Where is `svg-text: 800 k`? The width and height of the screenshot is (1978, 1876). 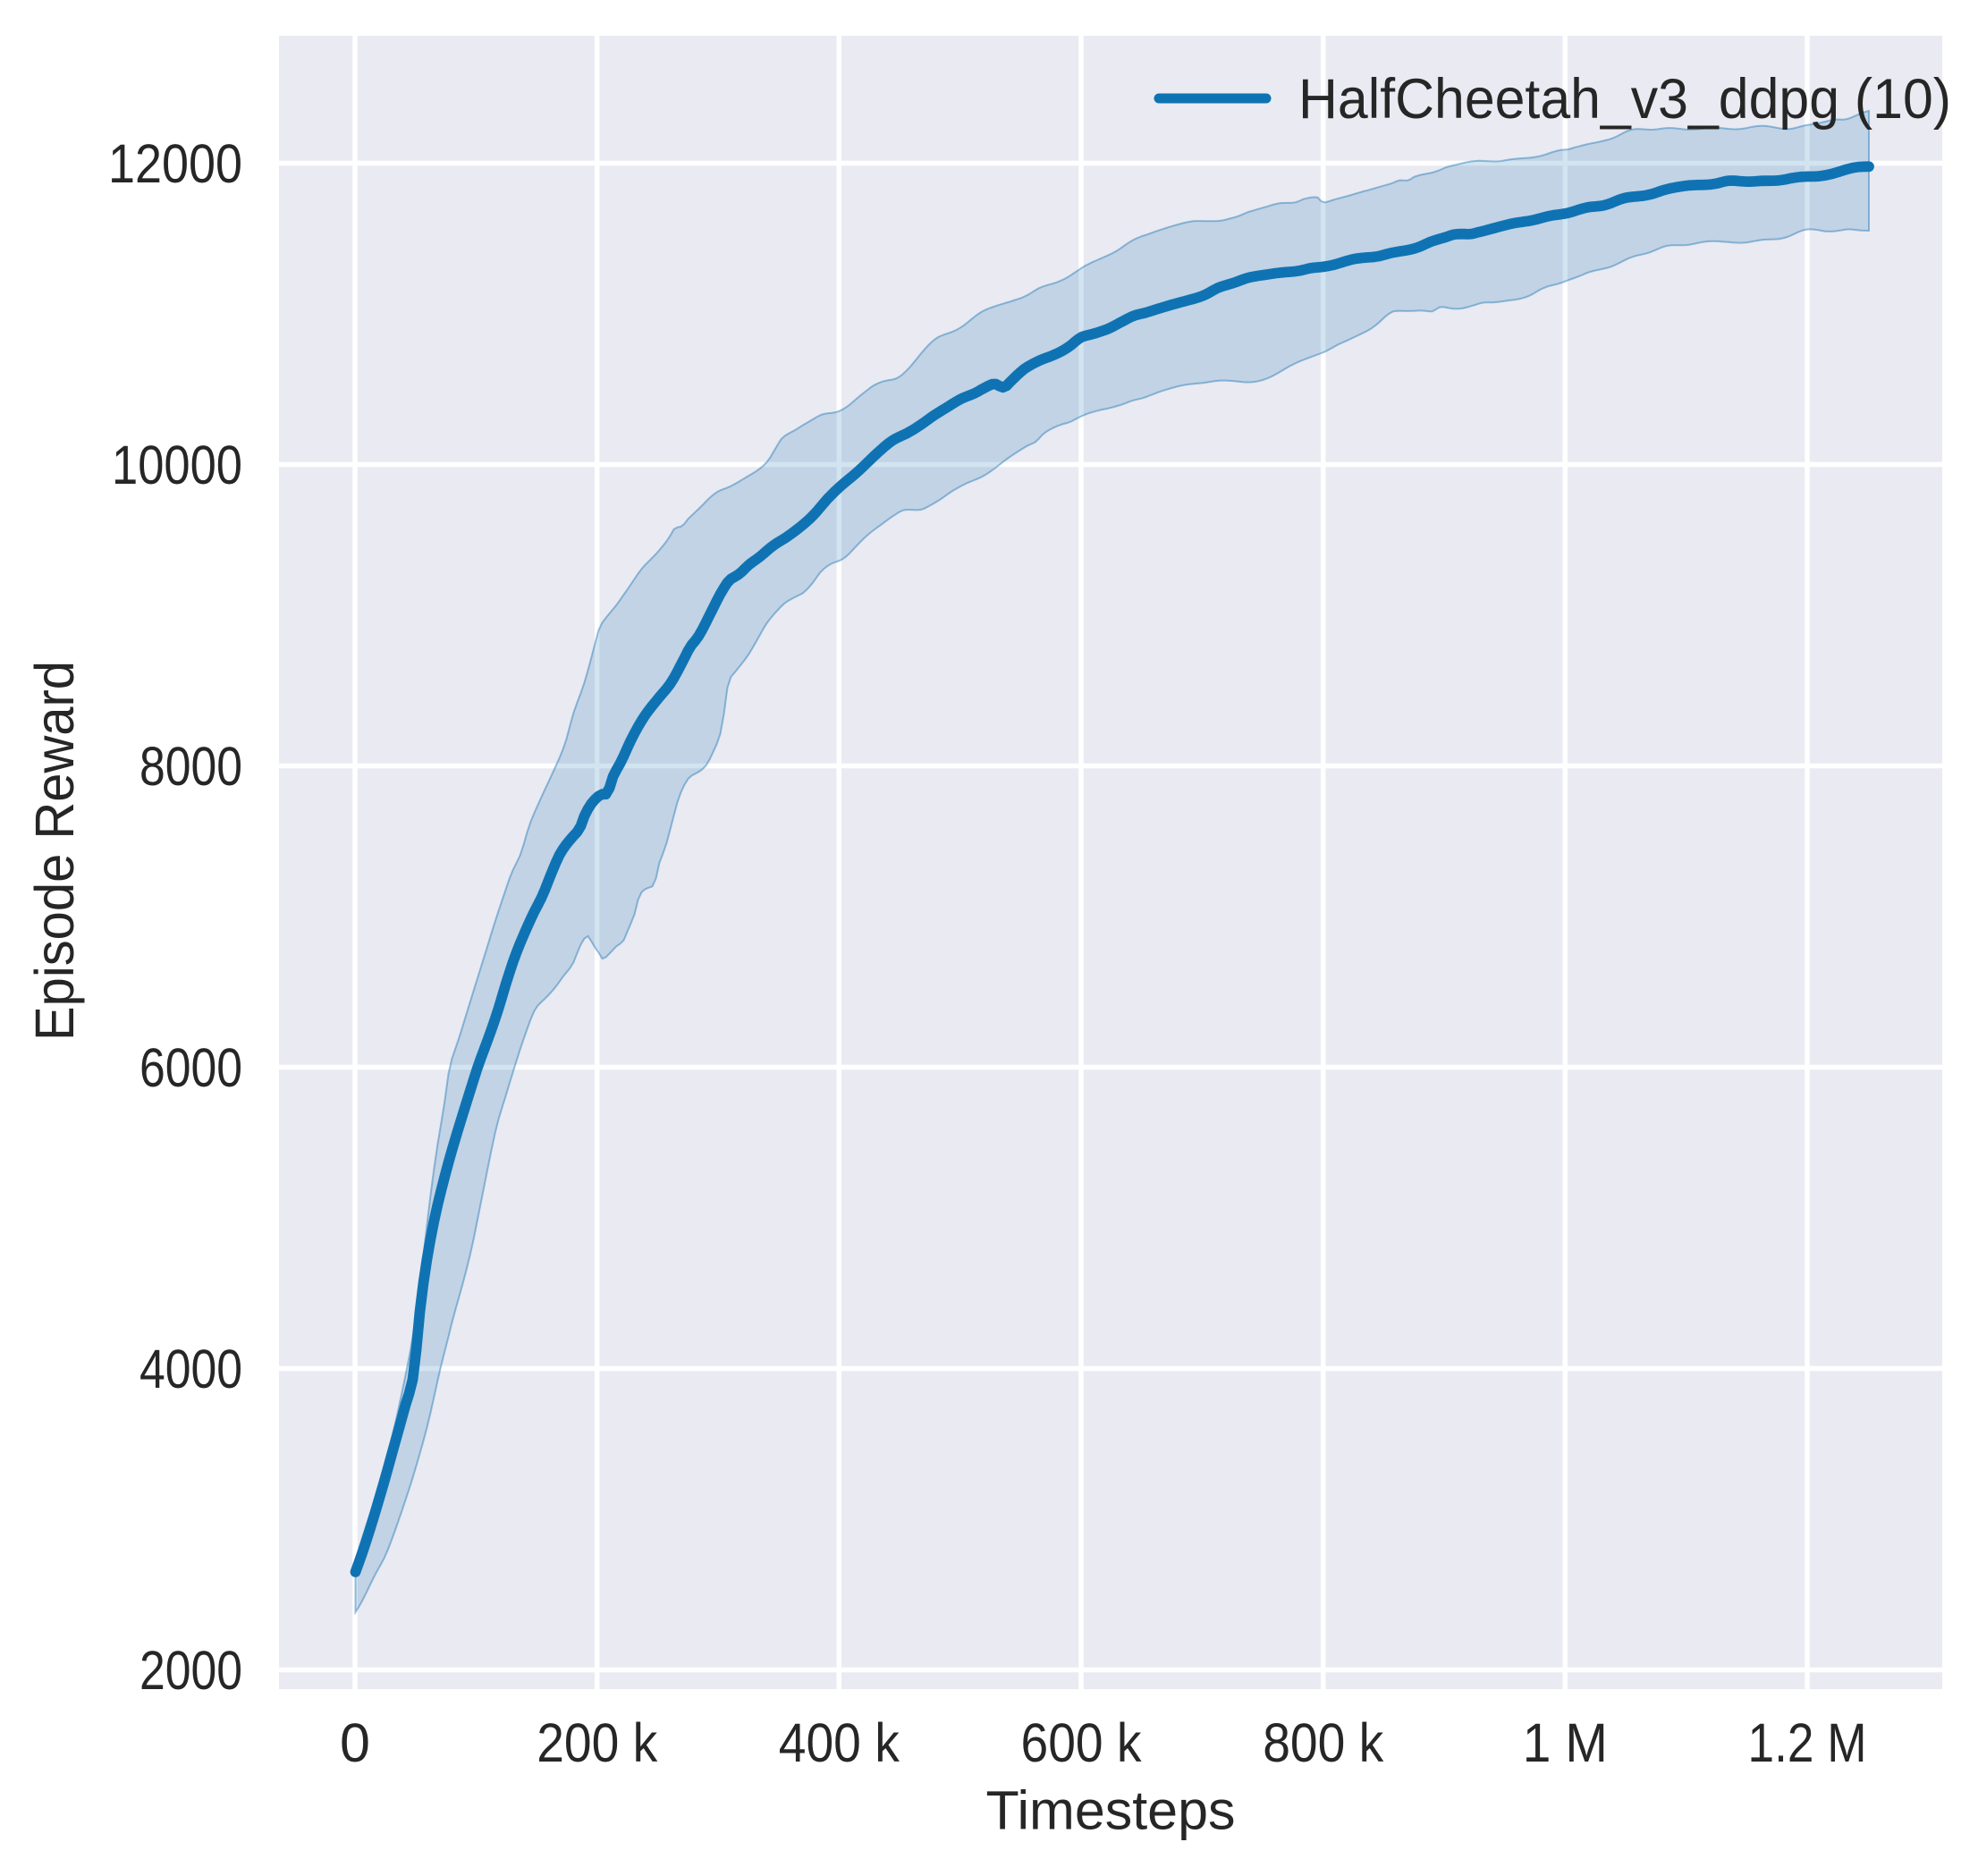 svg-text: 800 k is located at coordinates (1323, 1743).